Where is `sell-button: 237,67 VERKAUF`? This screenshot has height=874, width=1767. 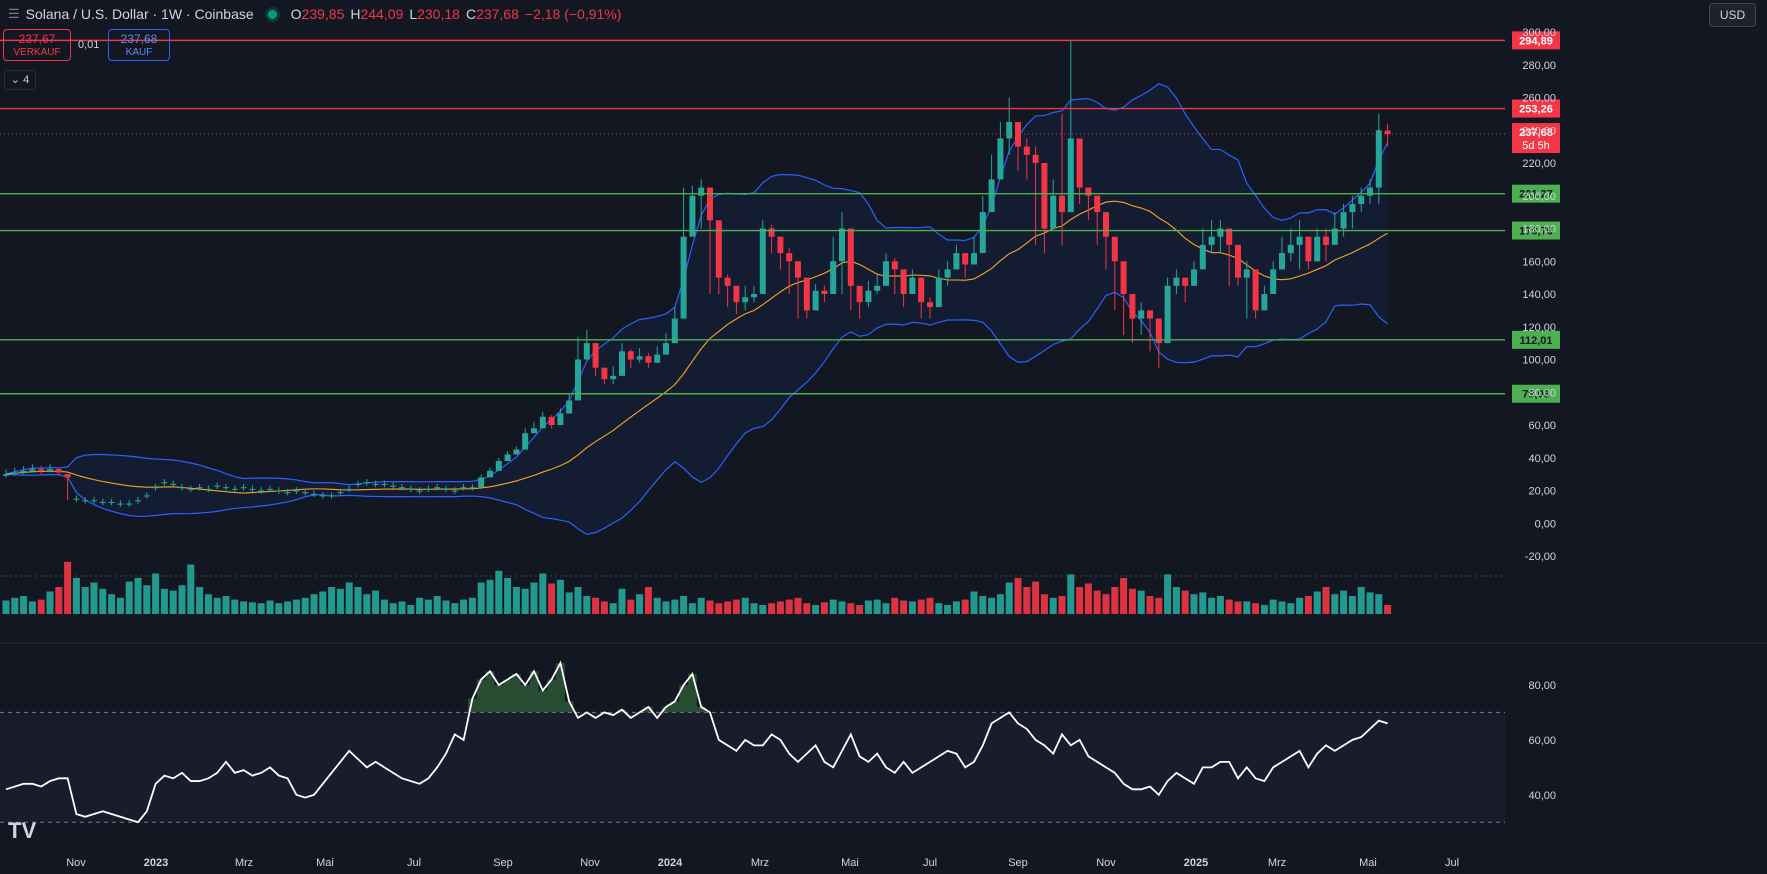 sell-button: 237,67 VERKAUF is located at coordinates (37, 45).